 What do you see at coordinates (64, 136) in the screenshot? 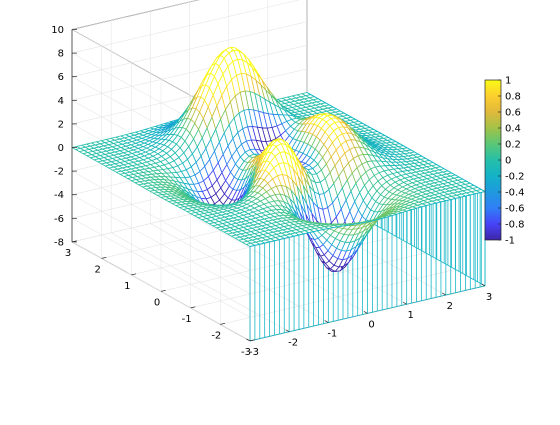
I see `z-axis: -8 -6 -4 -2 0 2 4 6 8 10` at bounding box center [64, 136].